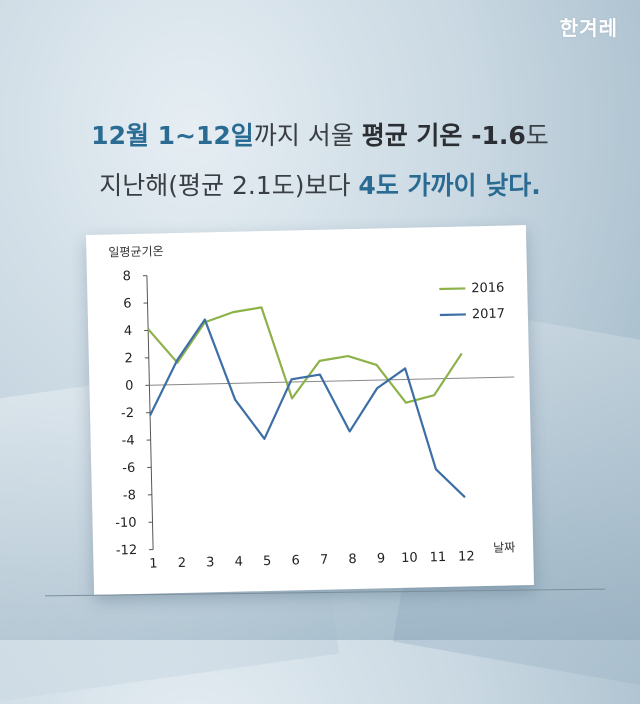 The width and height of the screenshot is (640, 704). I want to click on x-tick-label: 4, so click(238, 562).